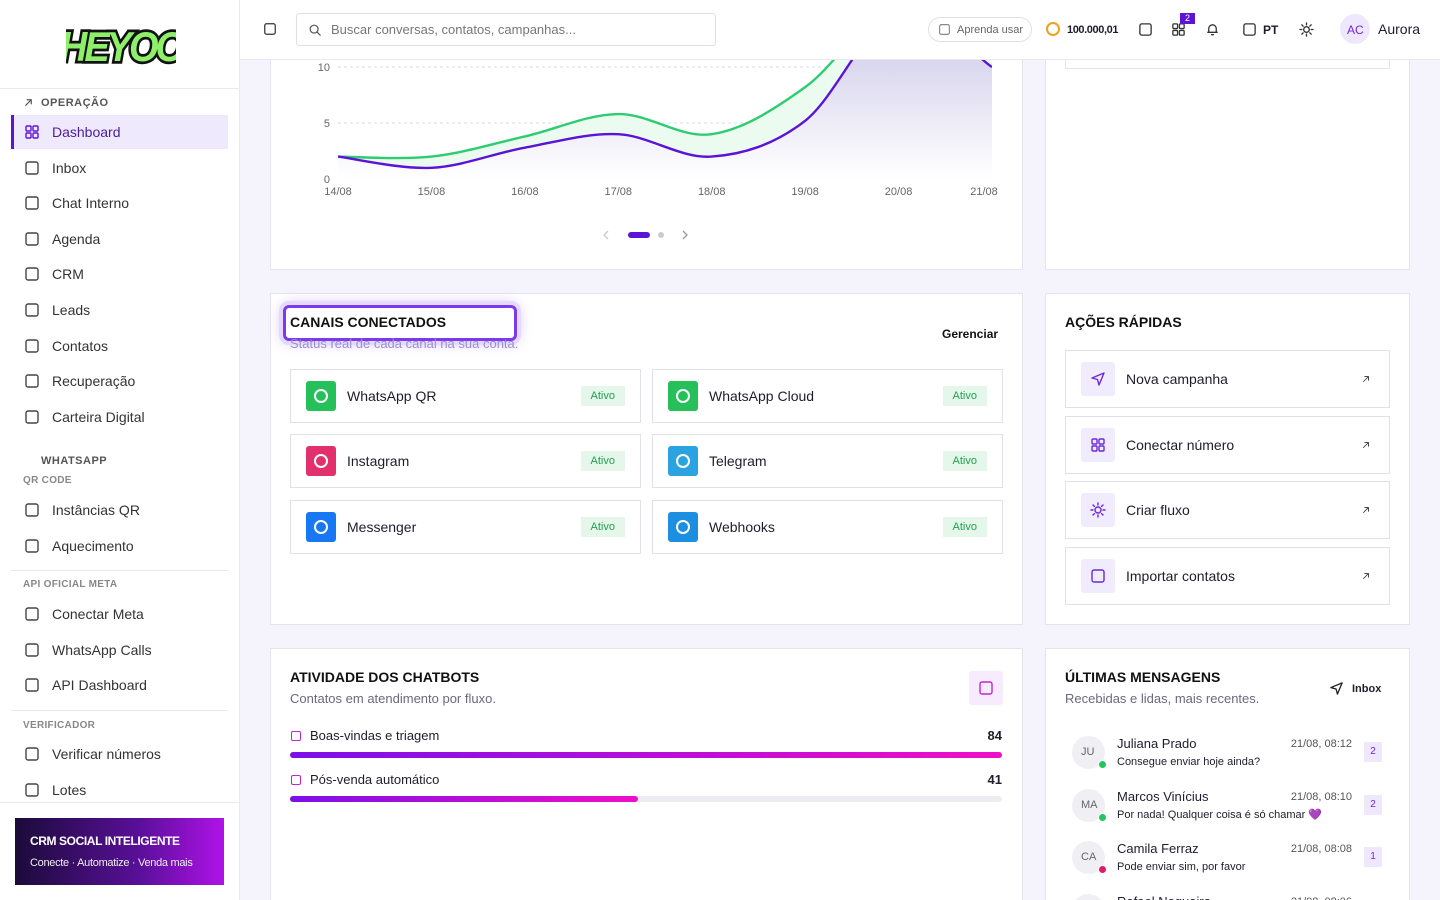 This screenshot has width=1440, height=900. Describe the element at coordinates (738, 461) in the screenshot. I see `channel-name: Telegram` at that location.